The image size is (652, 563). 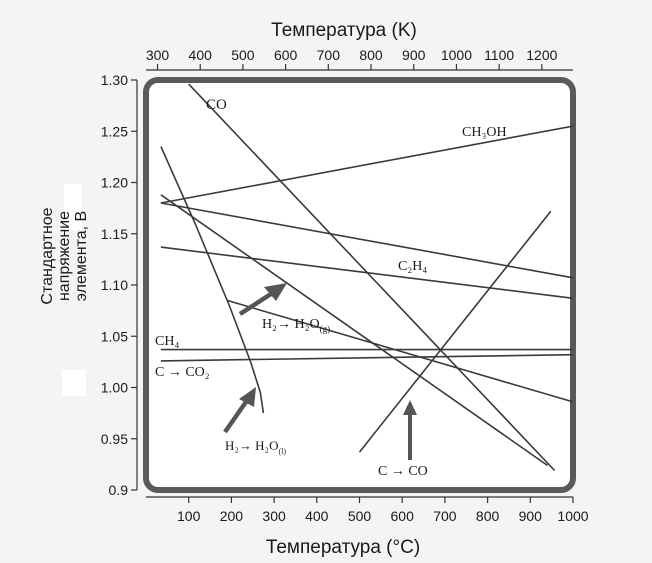 I want to click on x-tick-label: 700, so click(x=445, y=516).